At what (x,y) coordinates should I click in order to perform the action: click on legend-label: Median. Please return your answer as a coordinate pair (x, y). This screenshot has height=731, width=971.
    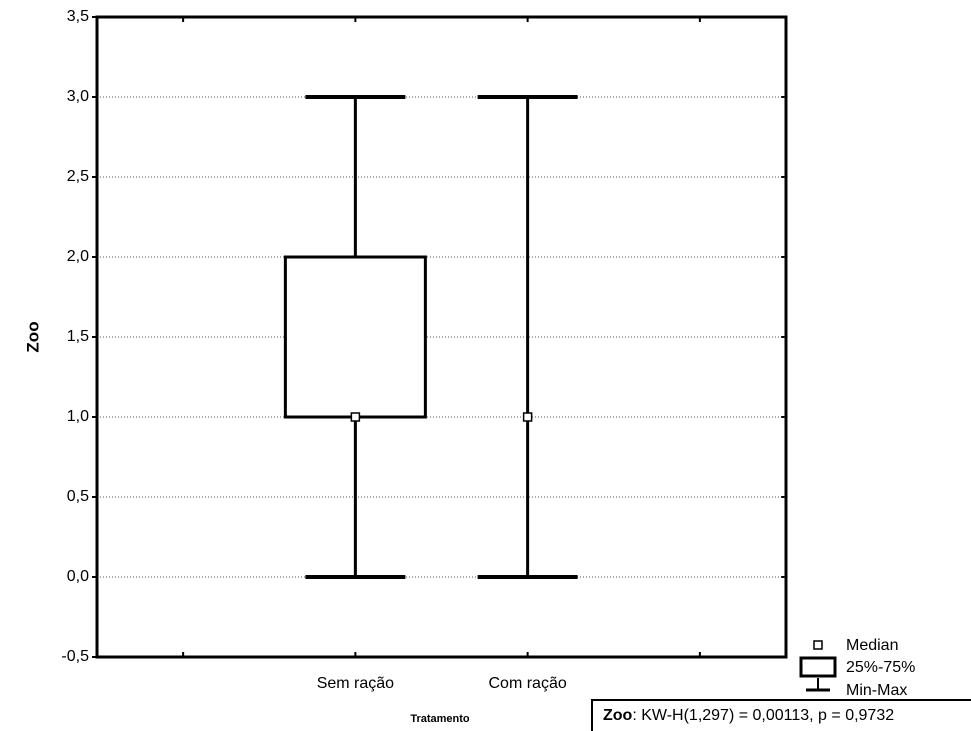
    Looking at the image, I should click on (872, 645).